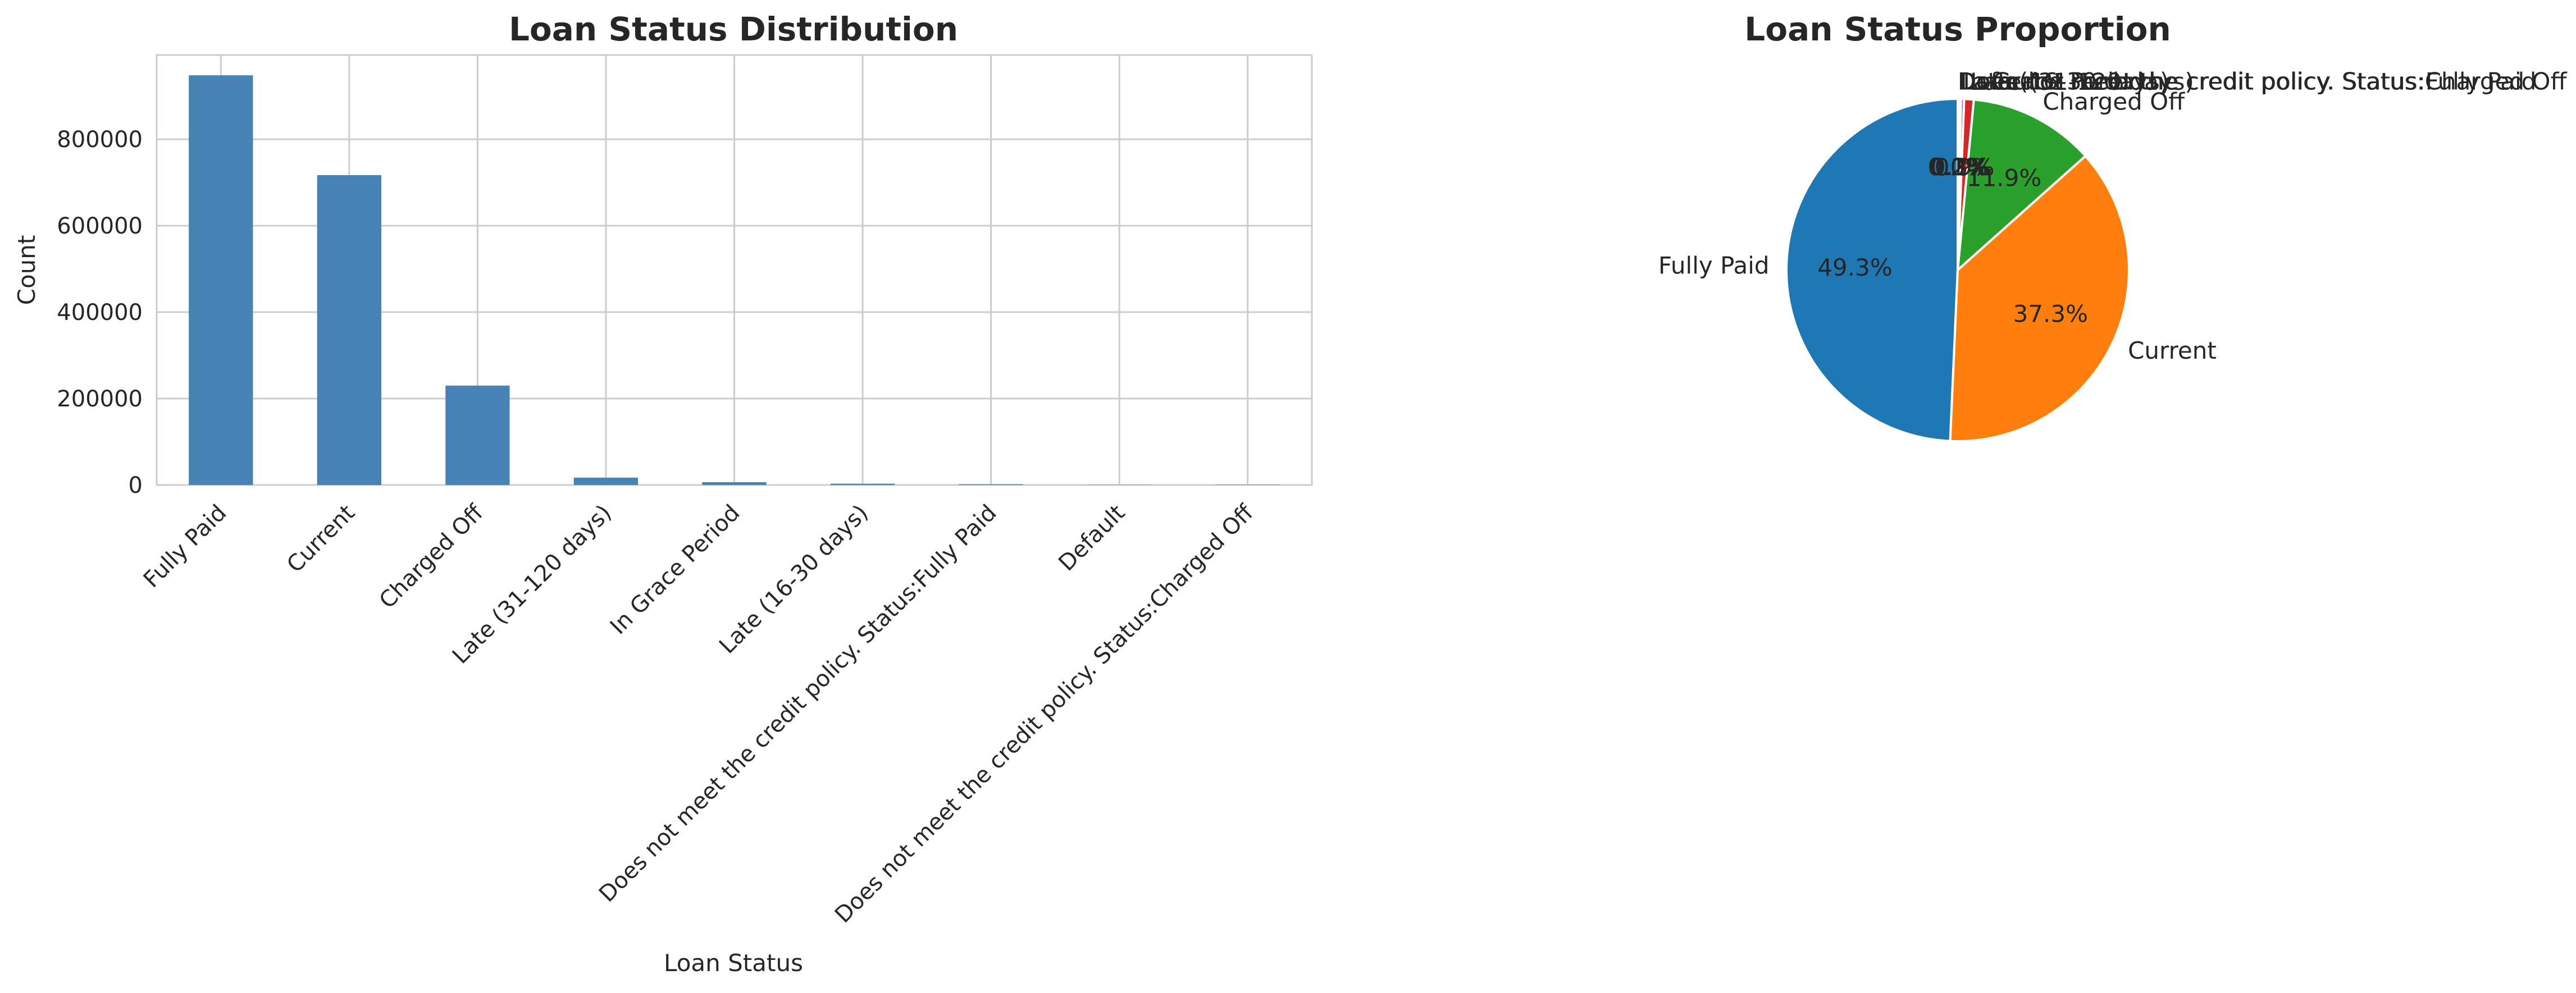 This screenshot has width=2576, height=993. Describe the element at coordinates (1854, 267) in the screenshot. I see `pie-percent-label: 49.3%` at that location.